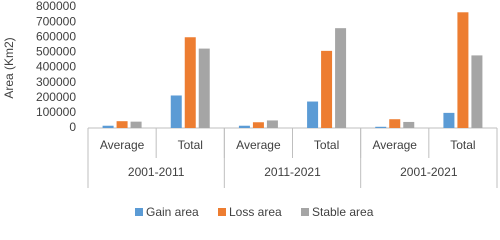  I want to click on y-tick-label: 600000, so click(56, 36).